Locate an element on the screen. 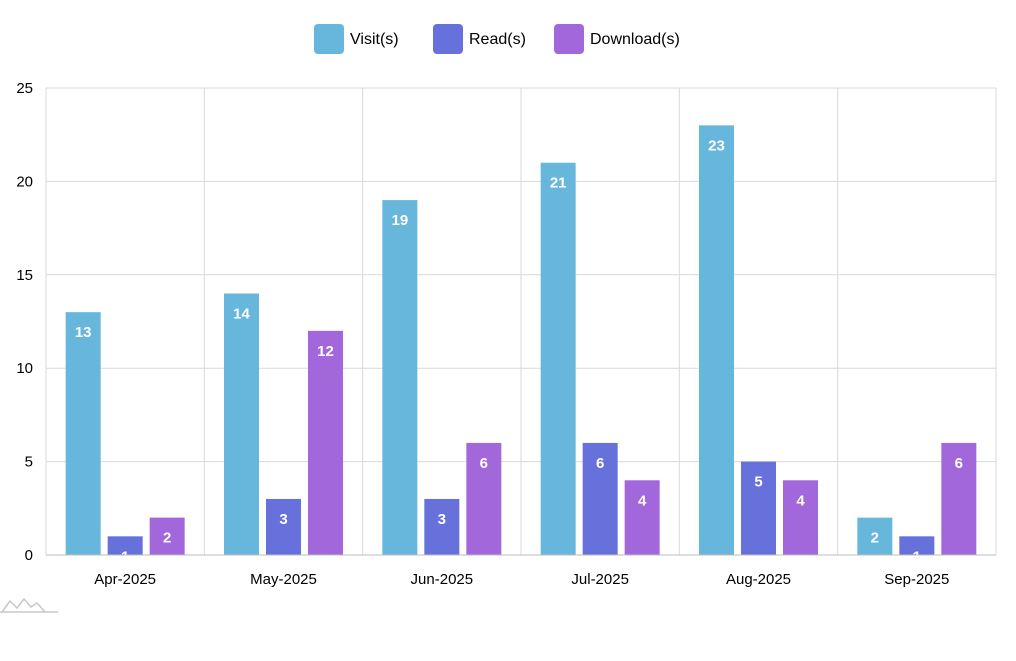  bar-value-label: 13 is located at coordinates (83, 332).